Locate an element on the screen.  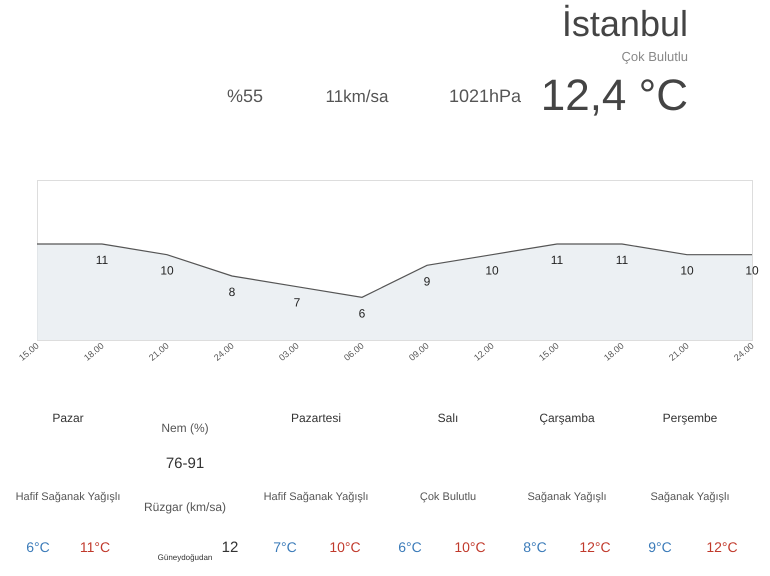
text: 7°C is located at coordinates (285, 547).